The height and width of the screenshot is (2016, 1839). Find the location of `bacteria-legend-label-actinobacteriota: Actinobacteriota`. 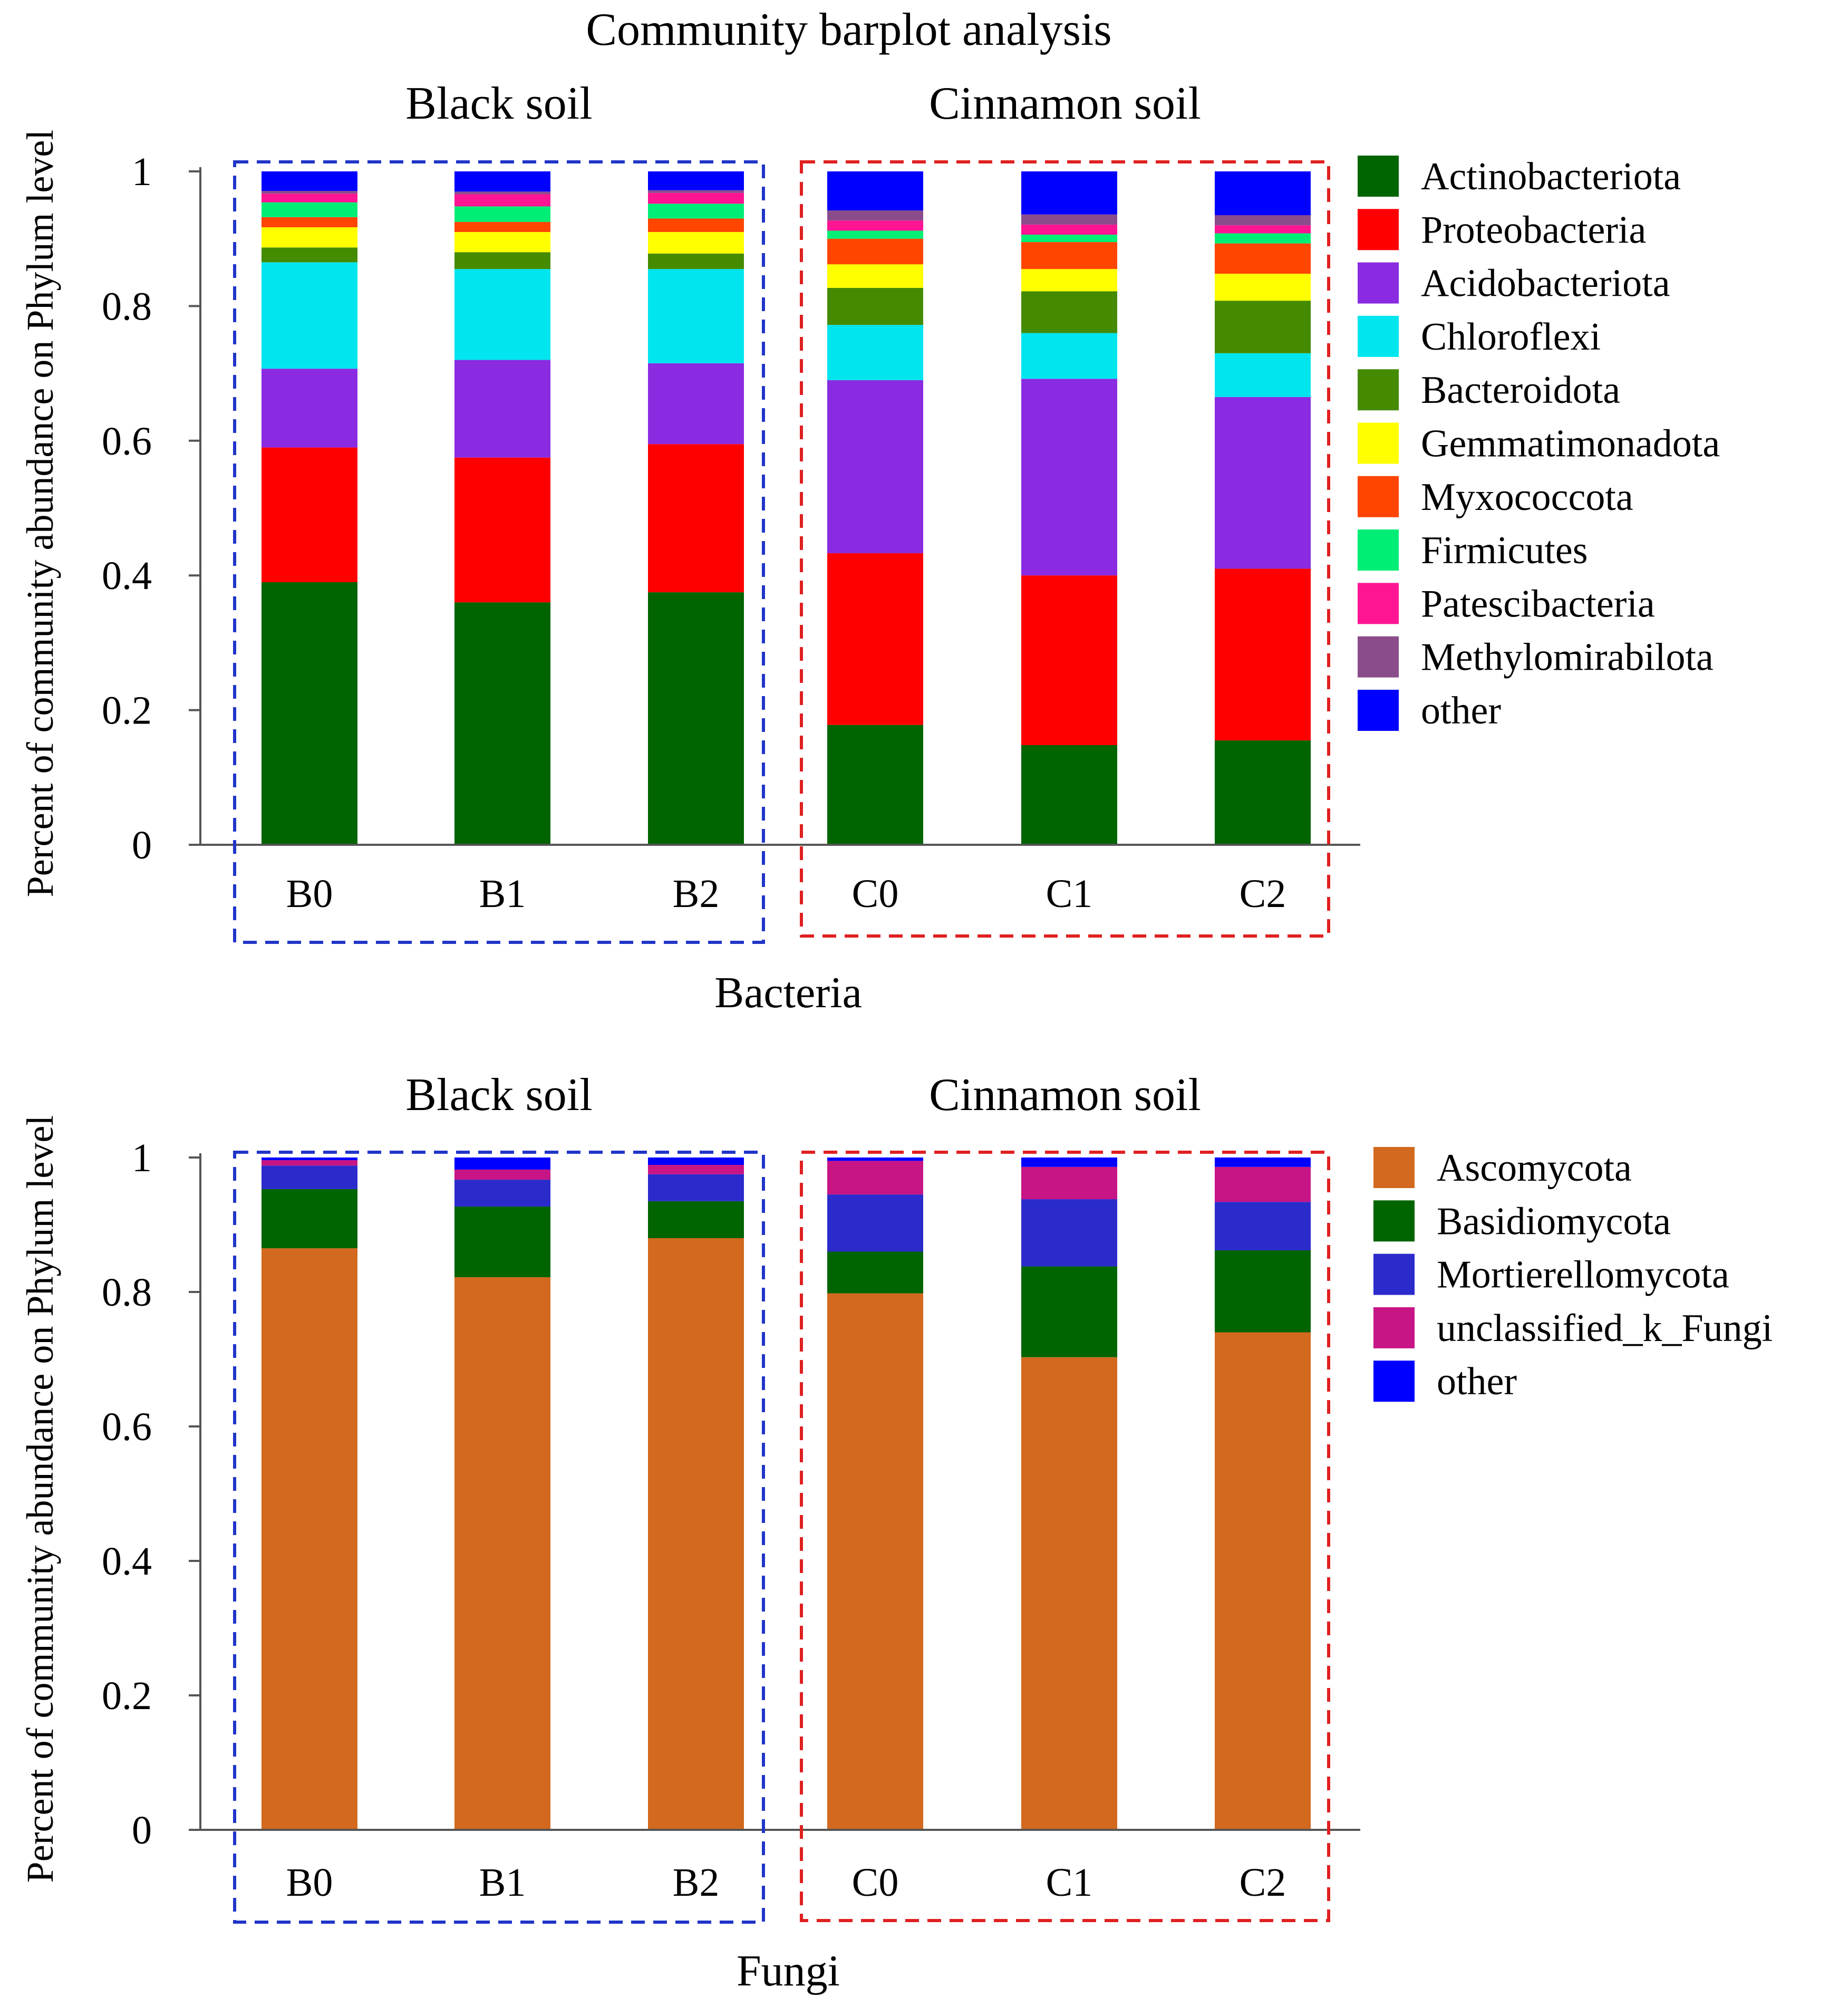

bacteria-legend-label-actinobacteriota: Actinobacteriota is located at coordinates (1551, 177).